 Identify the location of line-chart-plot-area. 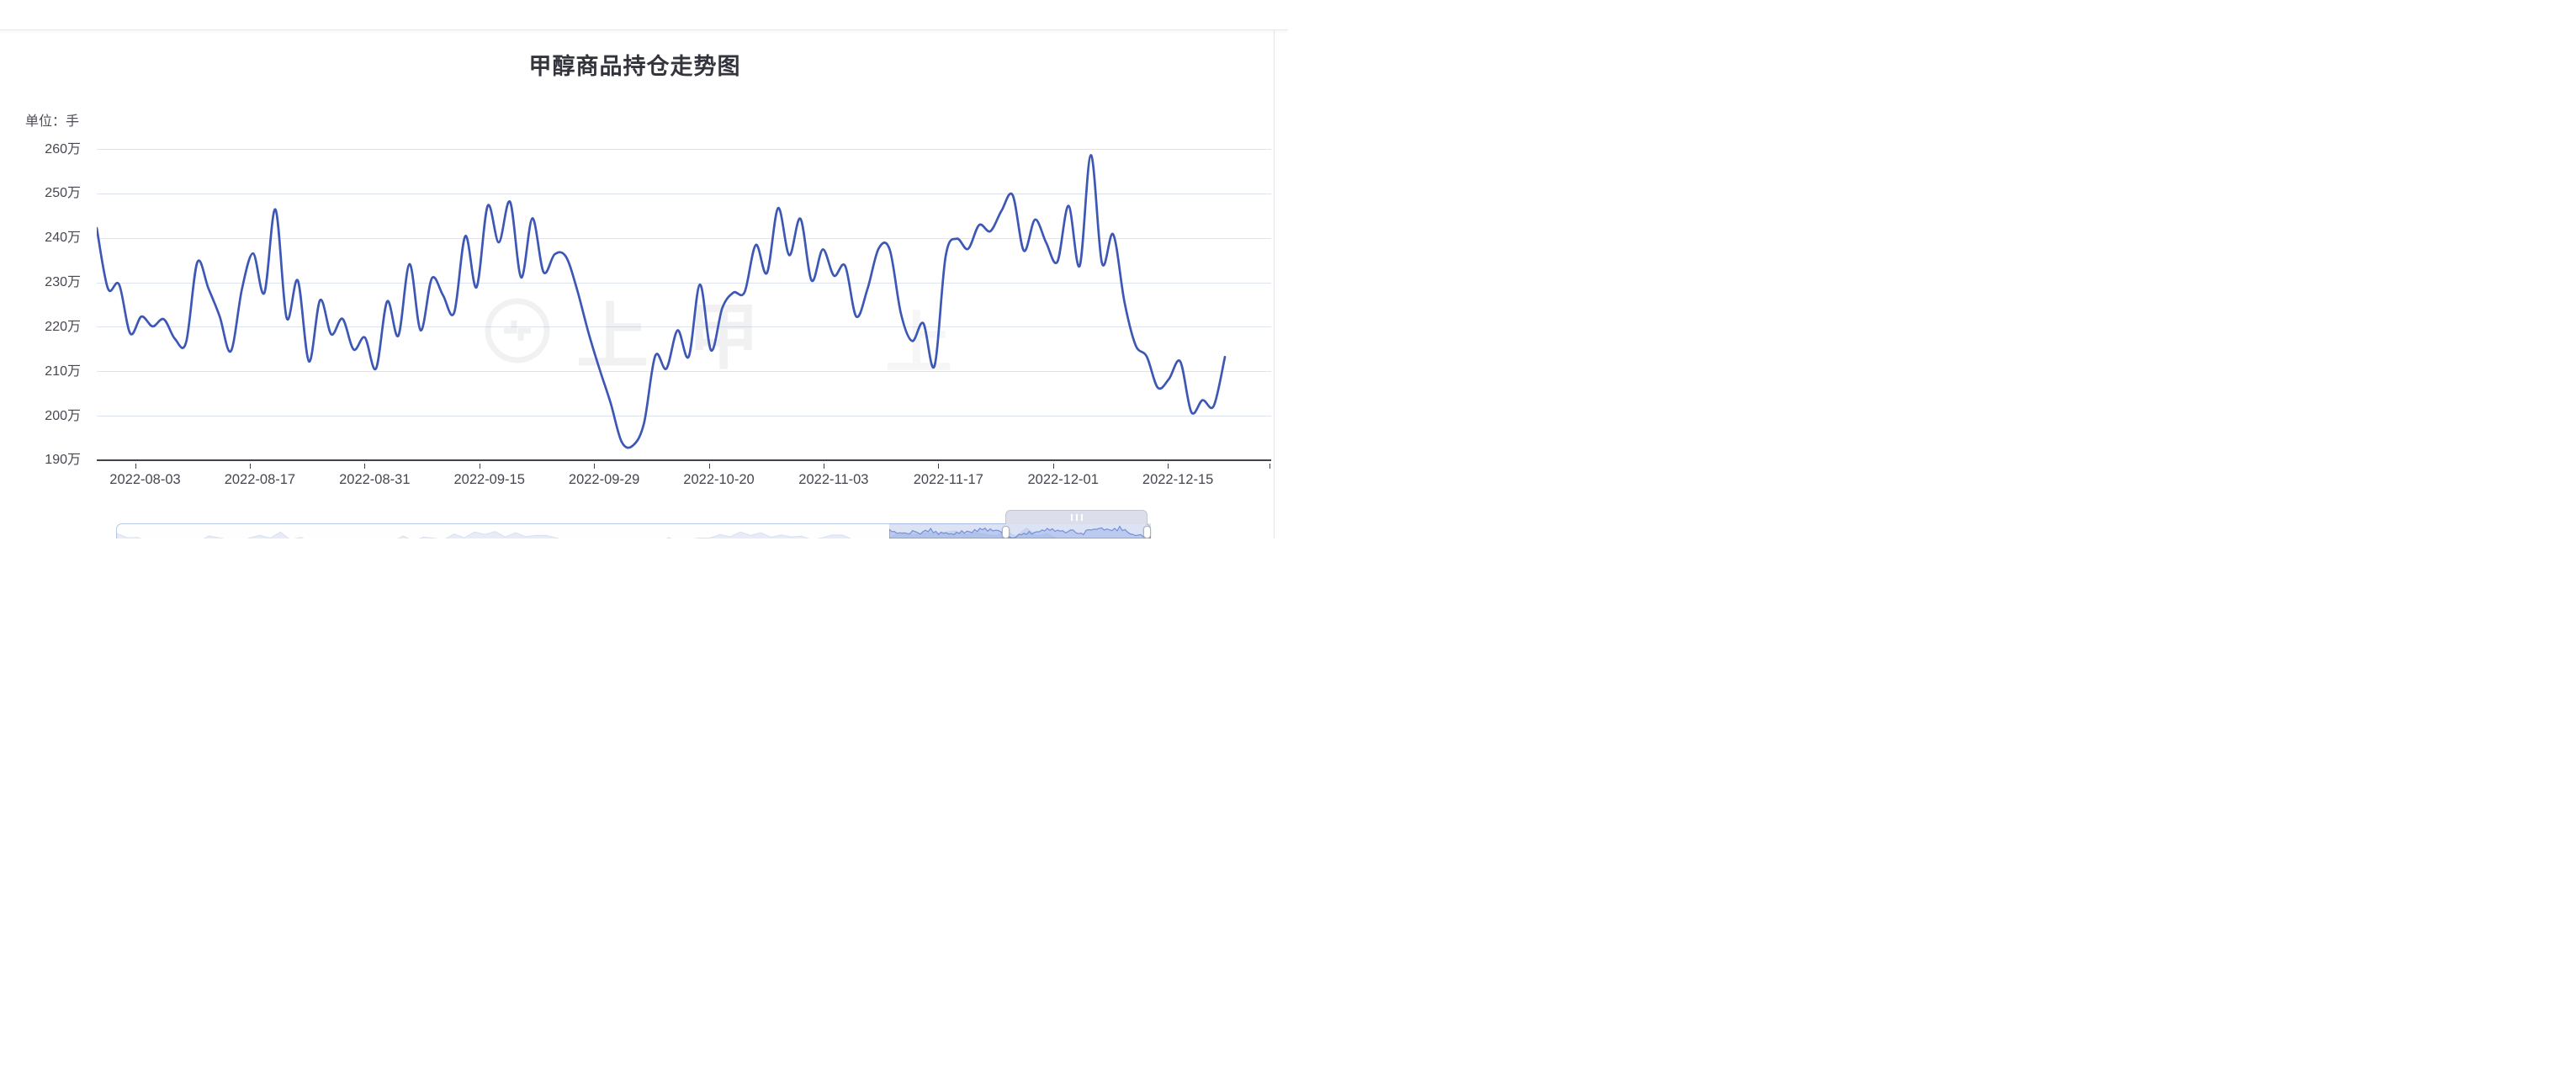
(684, 308).